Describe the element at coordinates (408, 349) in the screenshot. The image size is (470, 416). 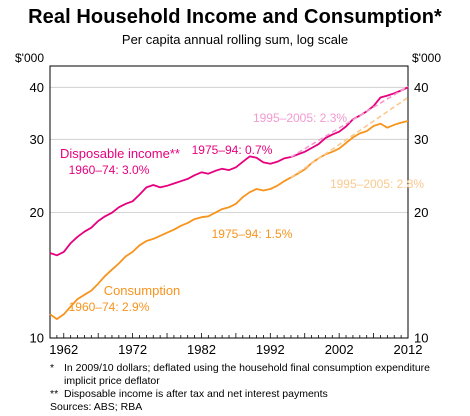
I see `x-tick-2012: 2012` at that location.